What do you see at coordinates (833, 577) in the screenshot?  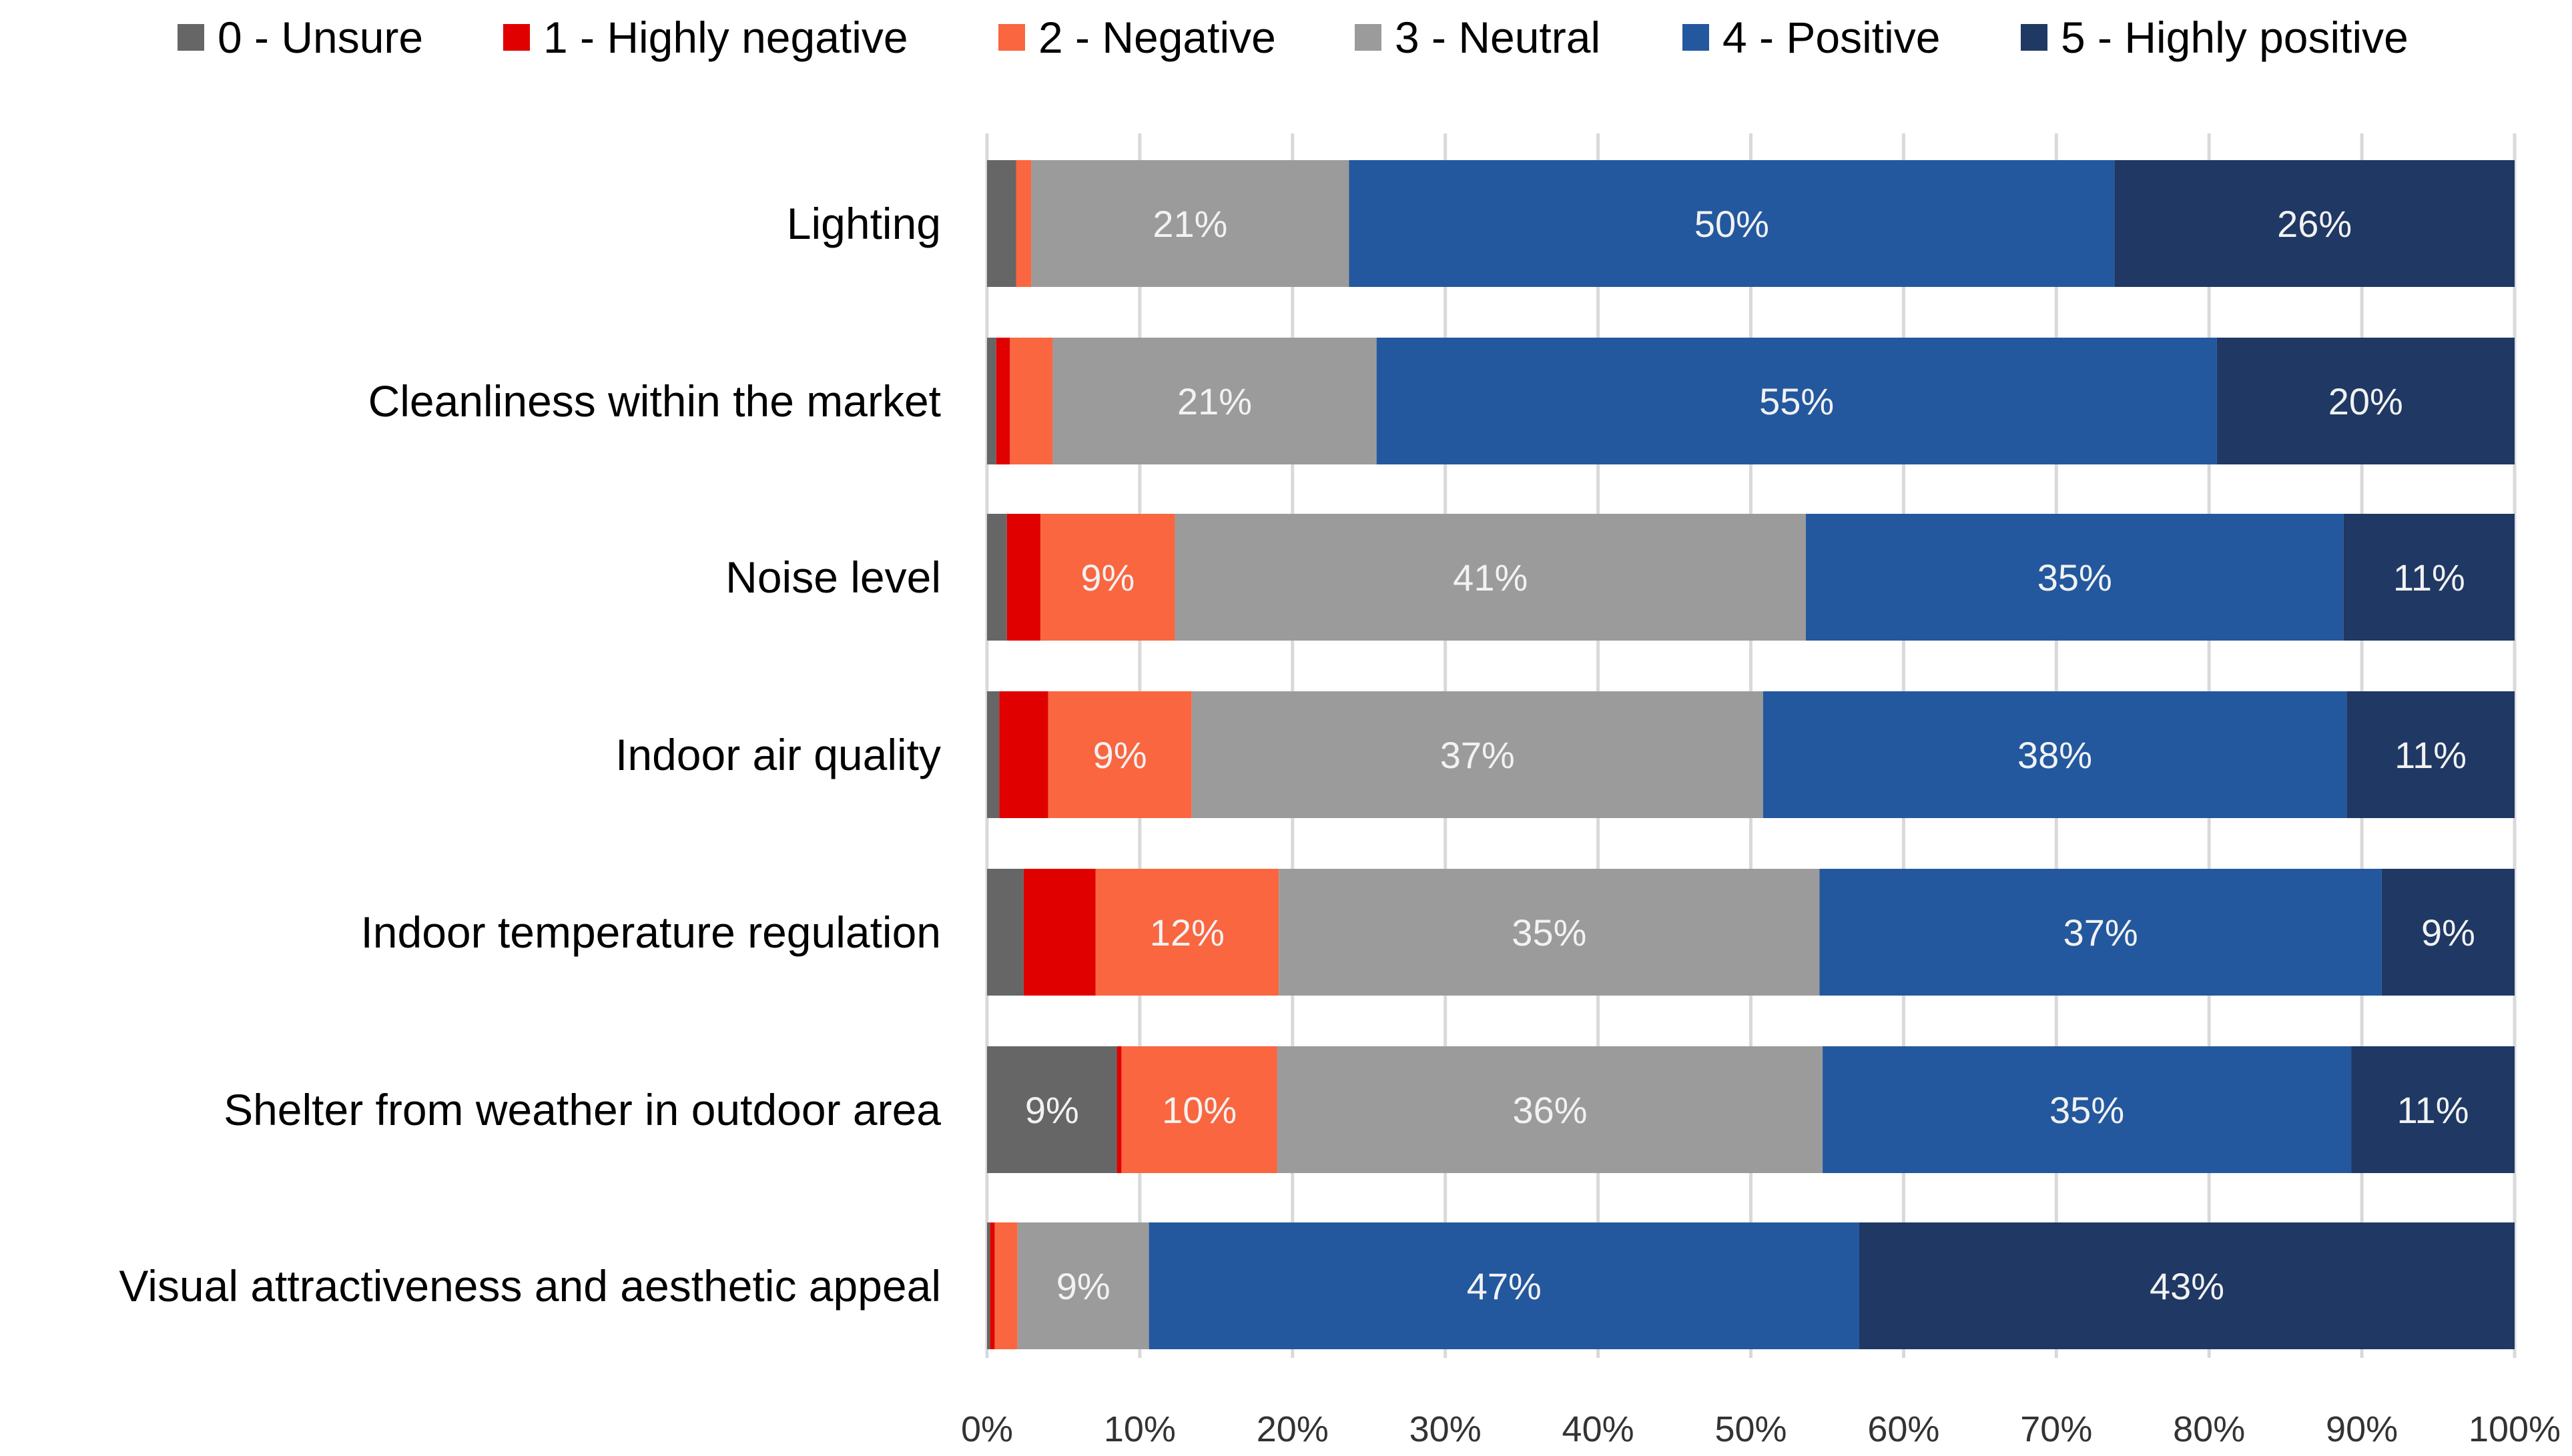 I see `category-label: Noise level` at bounding box center [833, 577].